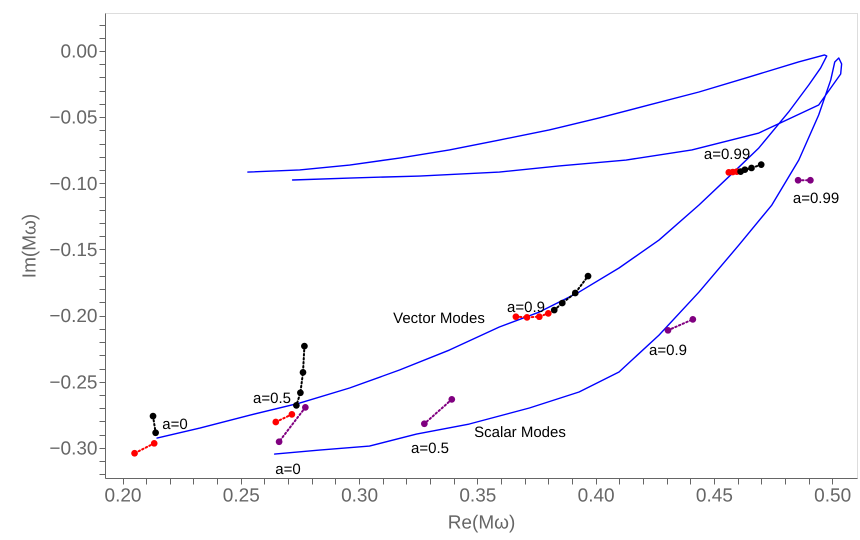 This screenshot has height=540, width=860. Describe the element at coordinates (73, 250) in the screenshot. I see `y-tick-label: −0.15` at that location.